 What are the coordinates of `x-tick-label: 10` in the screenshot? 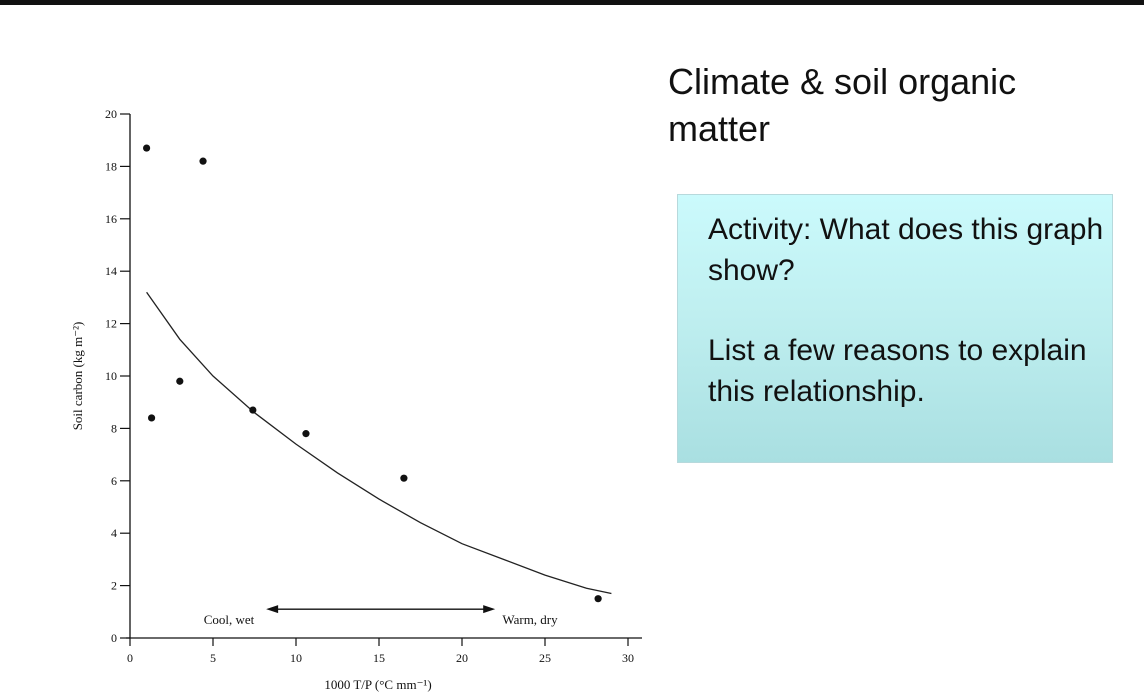 It's located at (296, 658).